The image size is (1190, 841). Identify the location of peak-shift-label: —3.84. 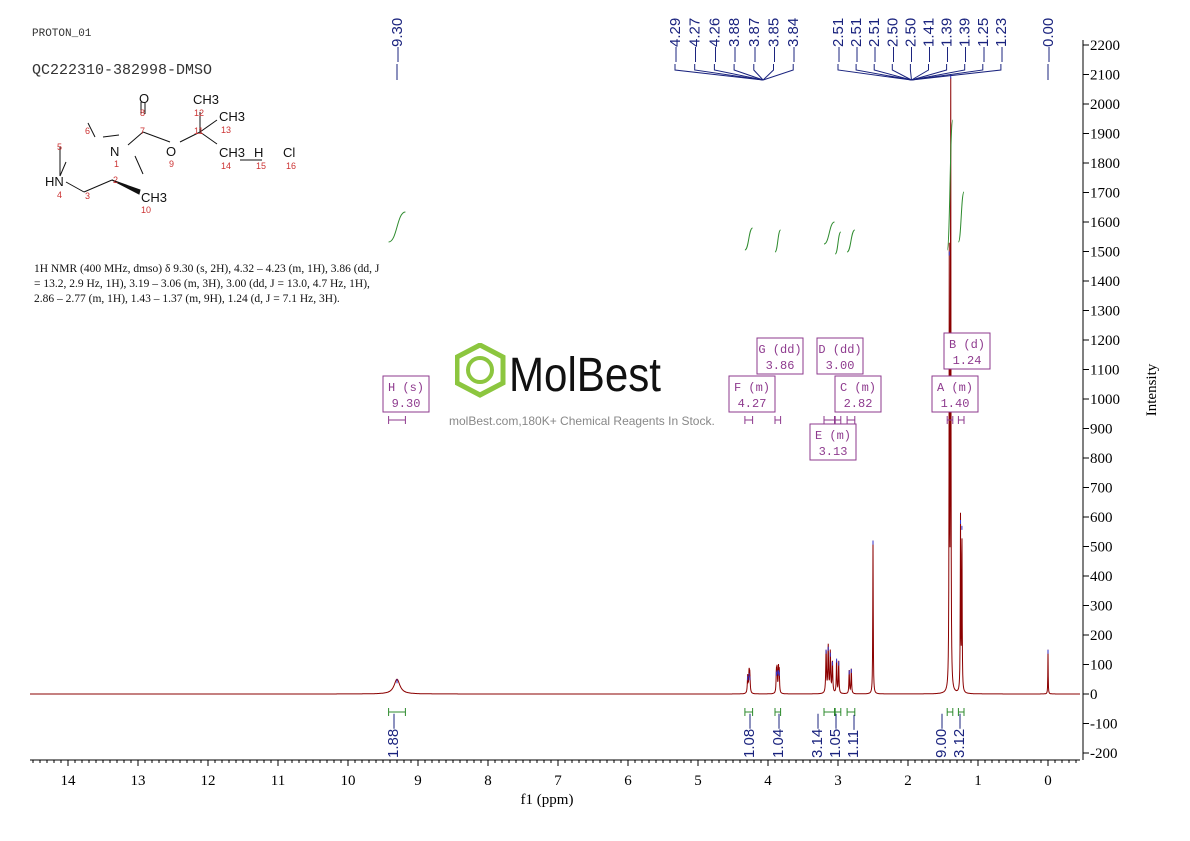
(793, 40).